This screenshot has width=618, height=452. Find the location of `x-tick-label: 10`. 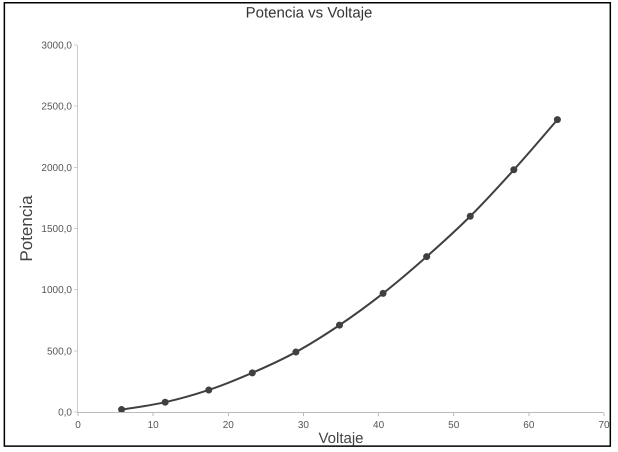

x-tick-label: 10 is located at coordinates (154, 425).